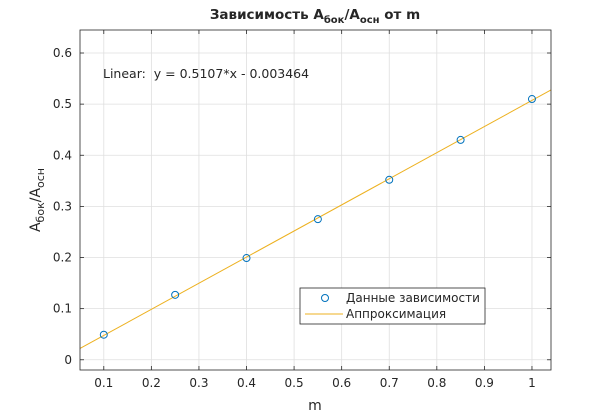 Image resolution: width=609 pixels, height=420 pixels. What do you see at coordinates (103, 383) in the screenshot?
I see `x-tick-label: 0.1` at bounding box center [103, 383].